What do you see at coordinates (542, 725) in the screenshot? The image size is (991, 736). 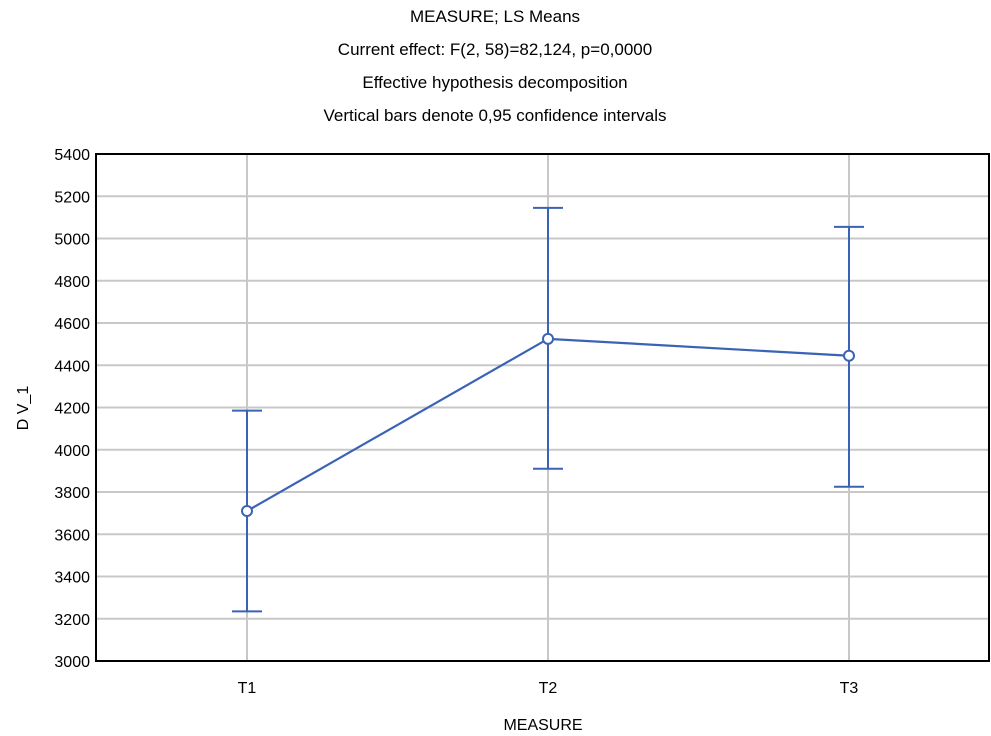 I see `x-axis-title: MEASURE` at bounding box center [542, 725].